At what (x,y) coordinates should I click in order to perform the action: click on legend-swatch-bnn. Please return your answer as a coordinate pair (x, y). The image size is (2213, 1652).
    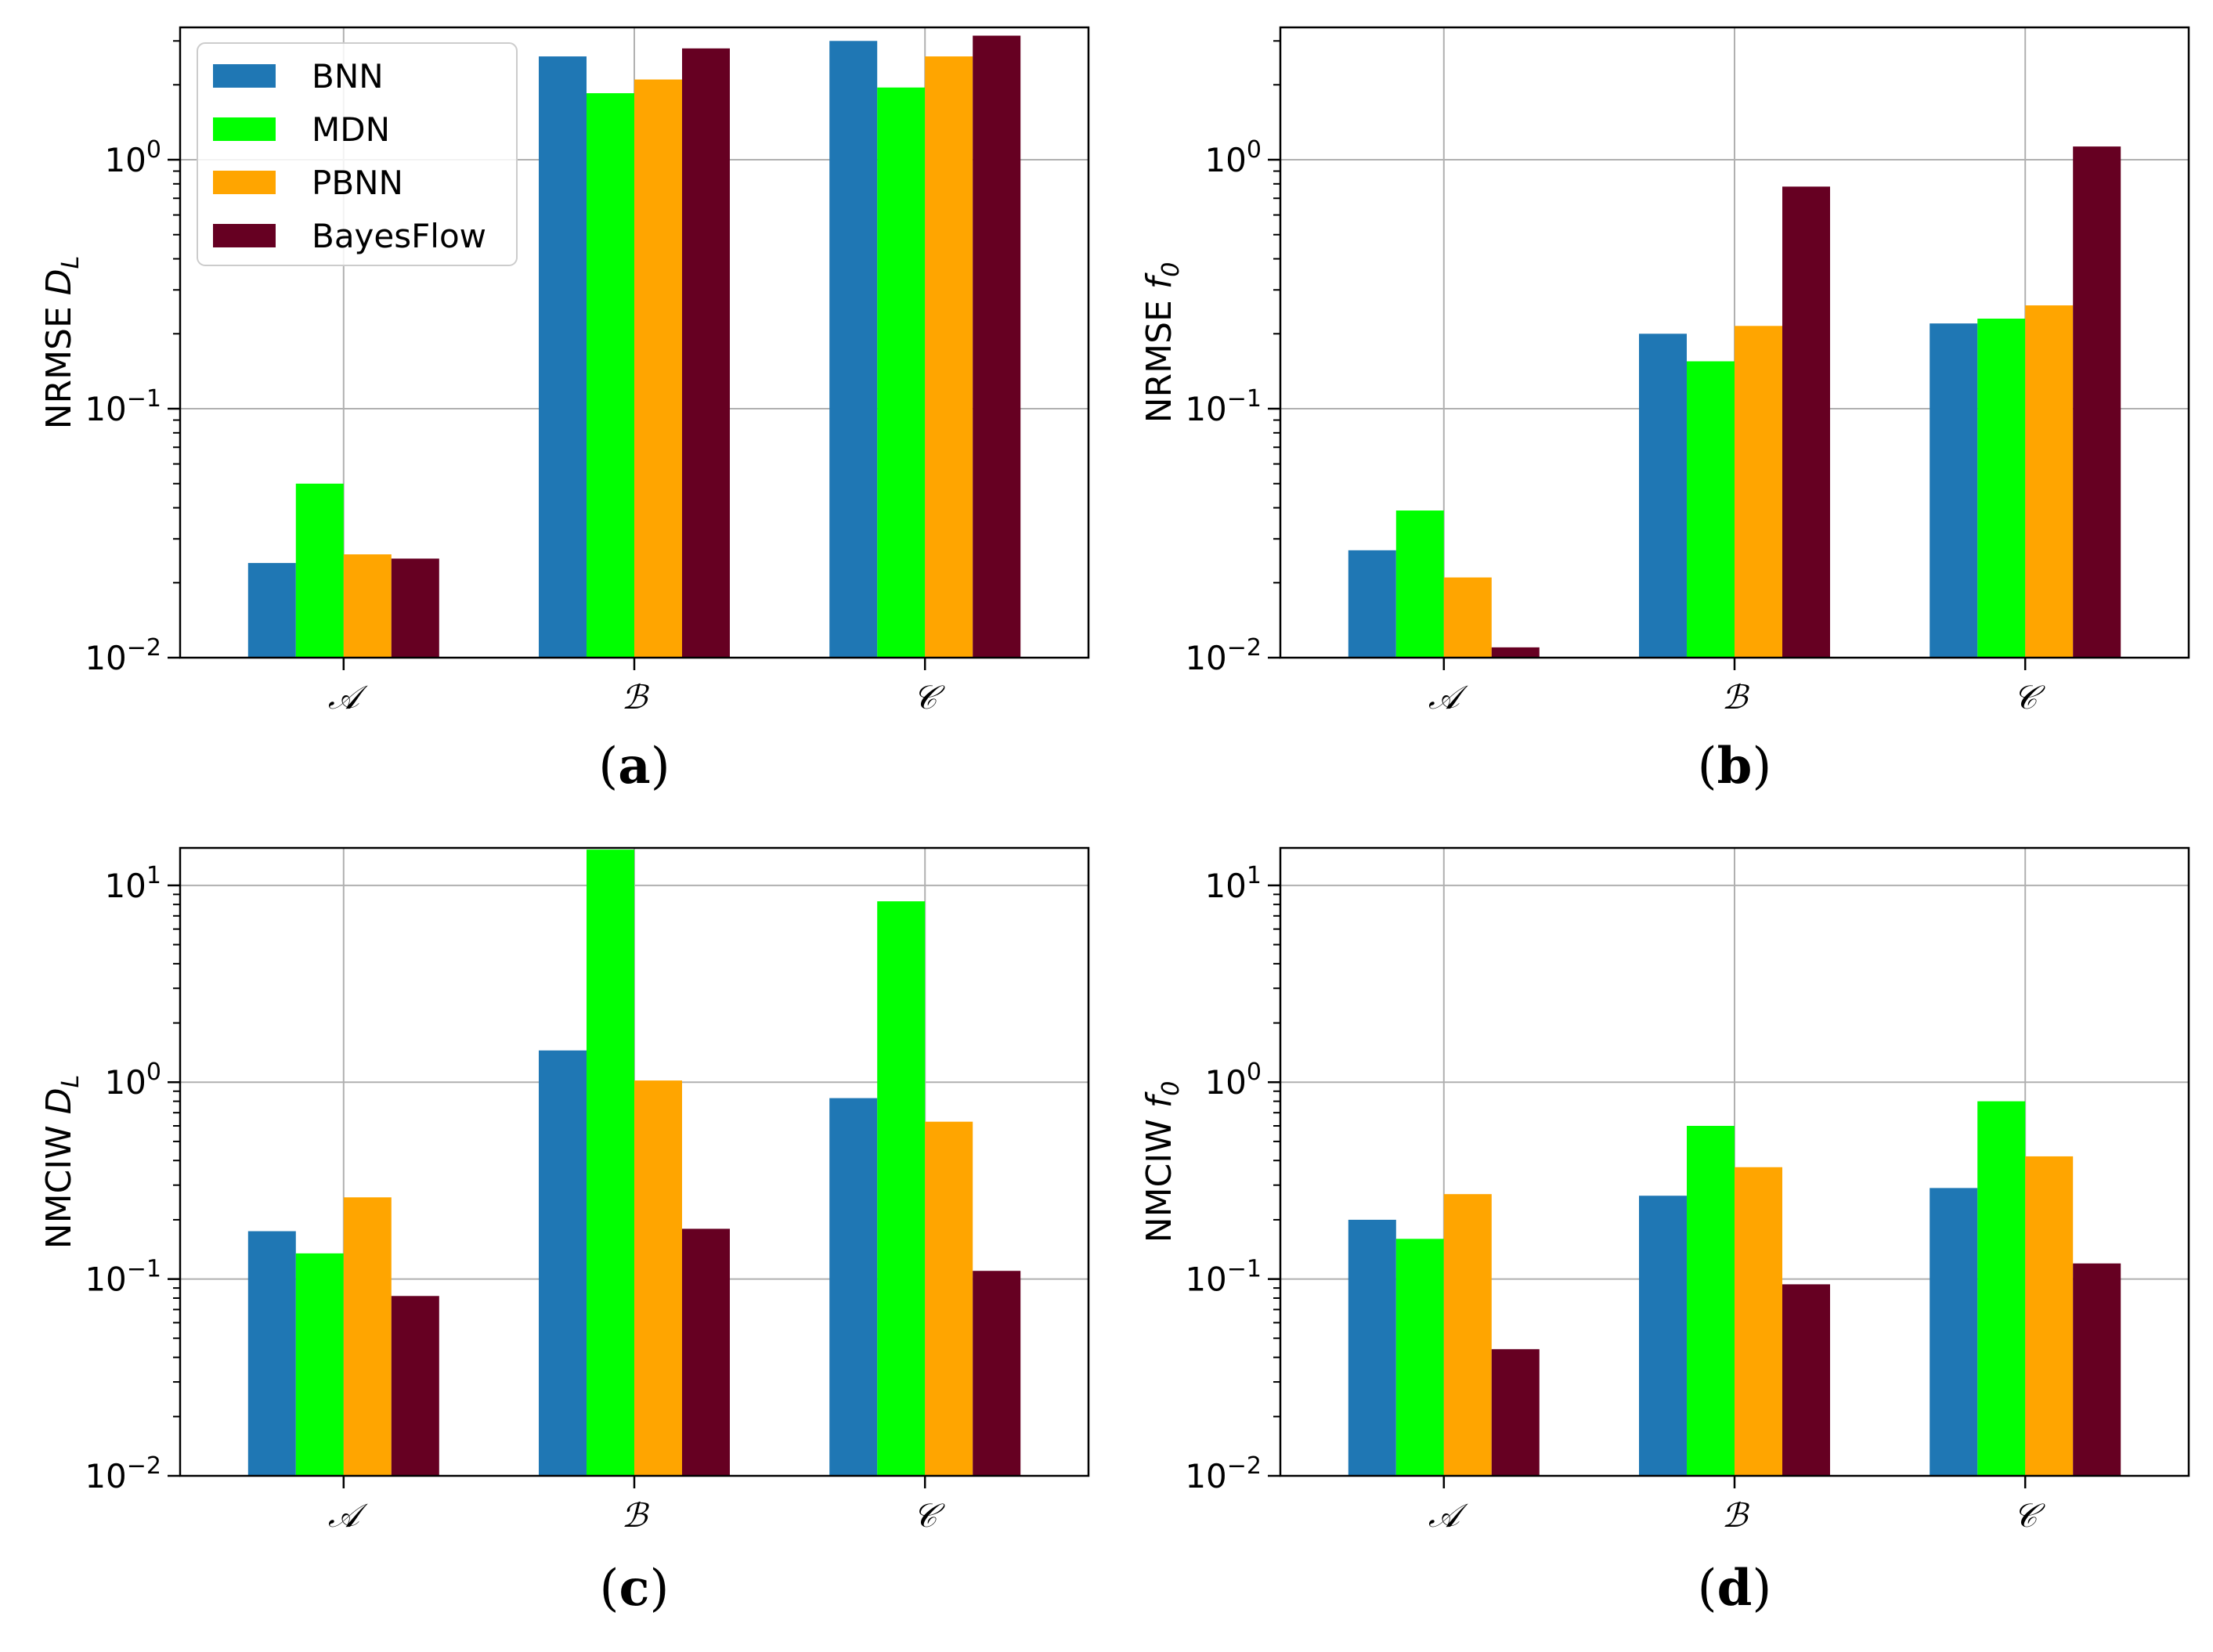
    Looking at the image, I should click on (244, 76).